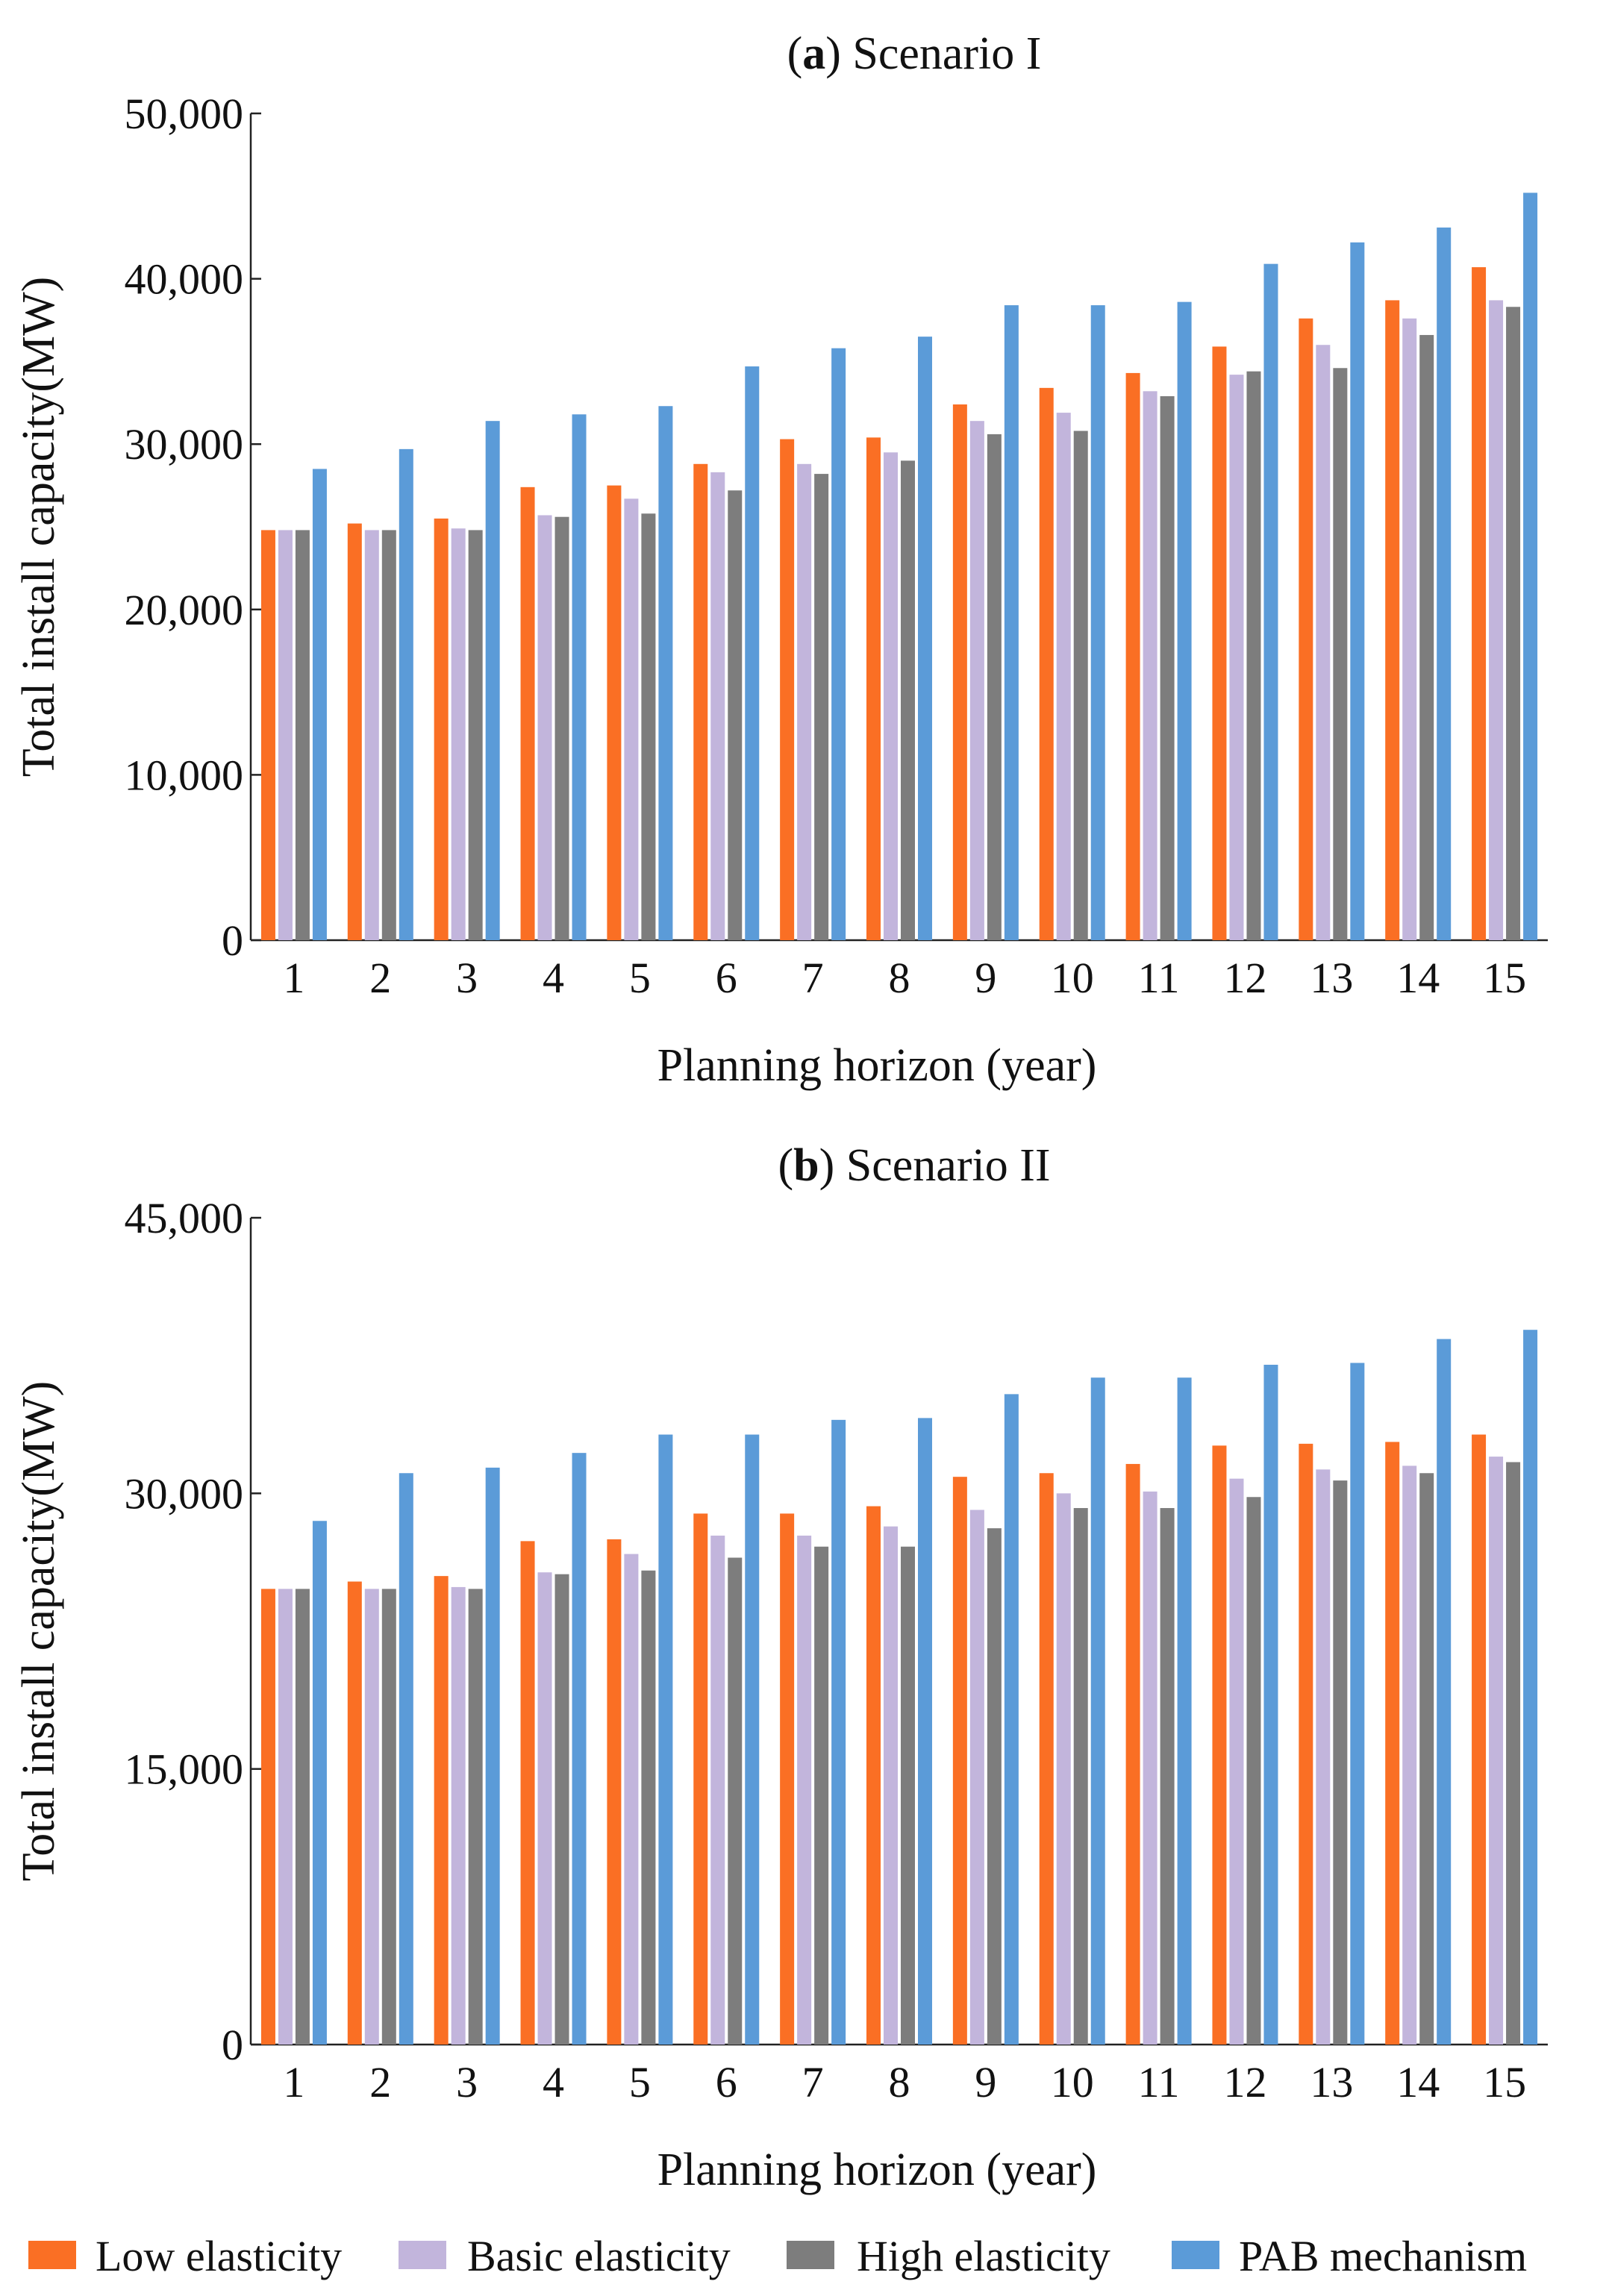 The width and height of the screenshot is (1609, 2296). Describe the element at coordinates (1505, 978) in the screenshot. I see `x-tick-label: 15` at that location.